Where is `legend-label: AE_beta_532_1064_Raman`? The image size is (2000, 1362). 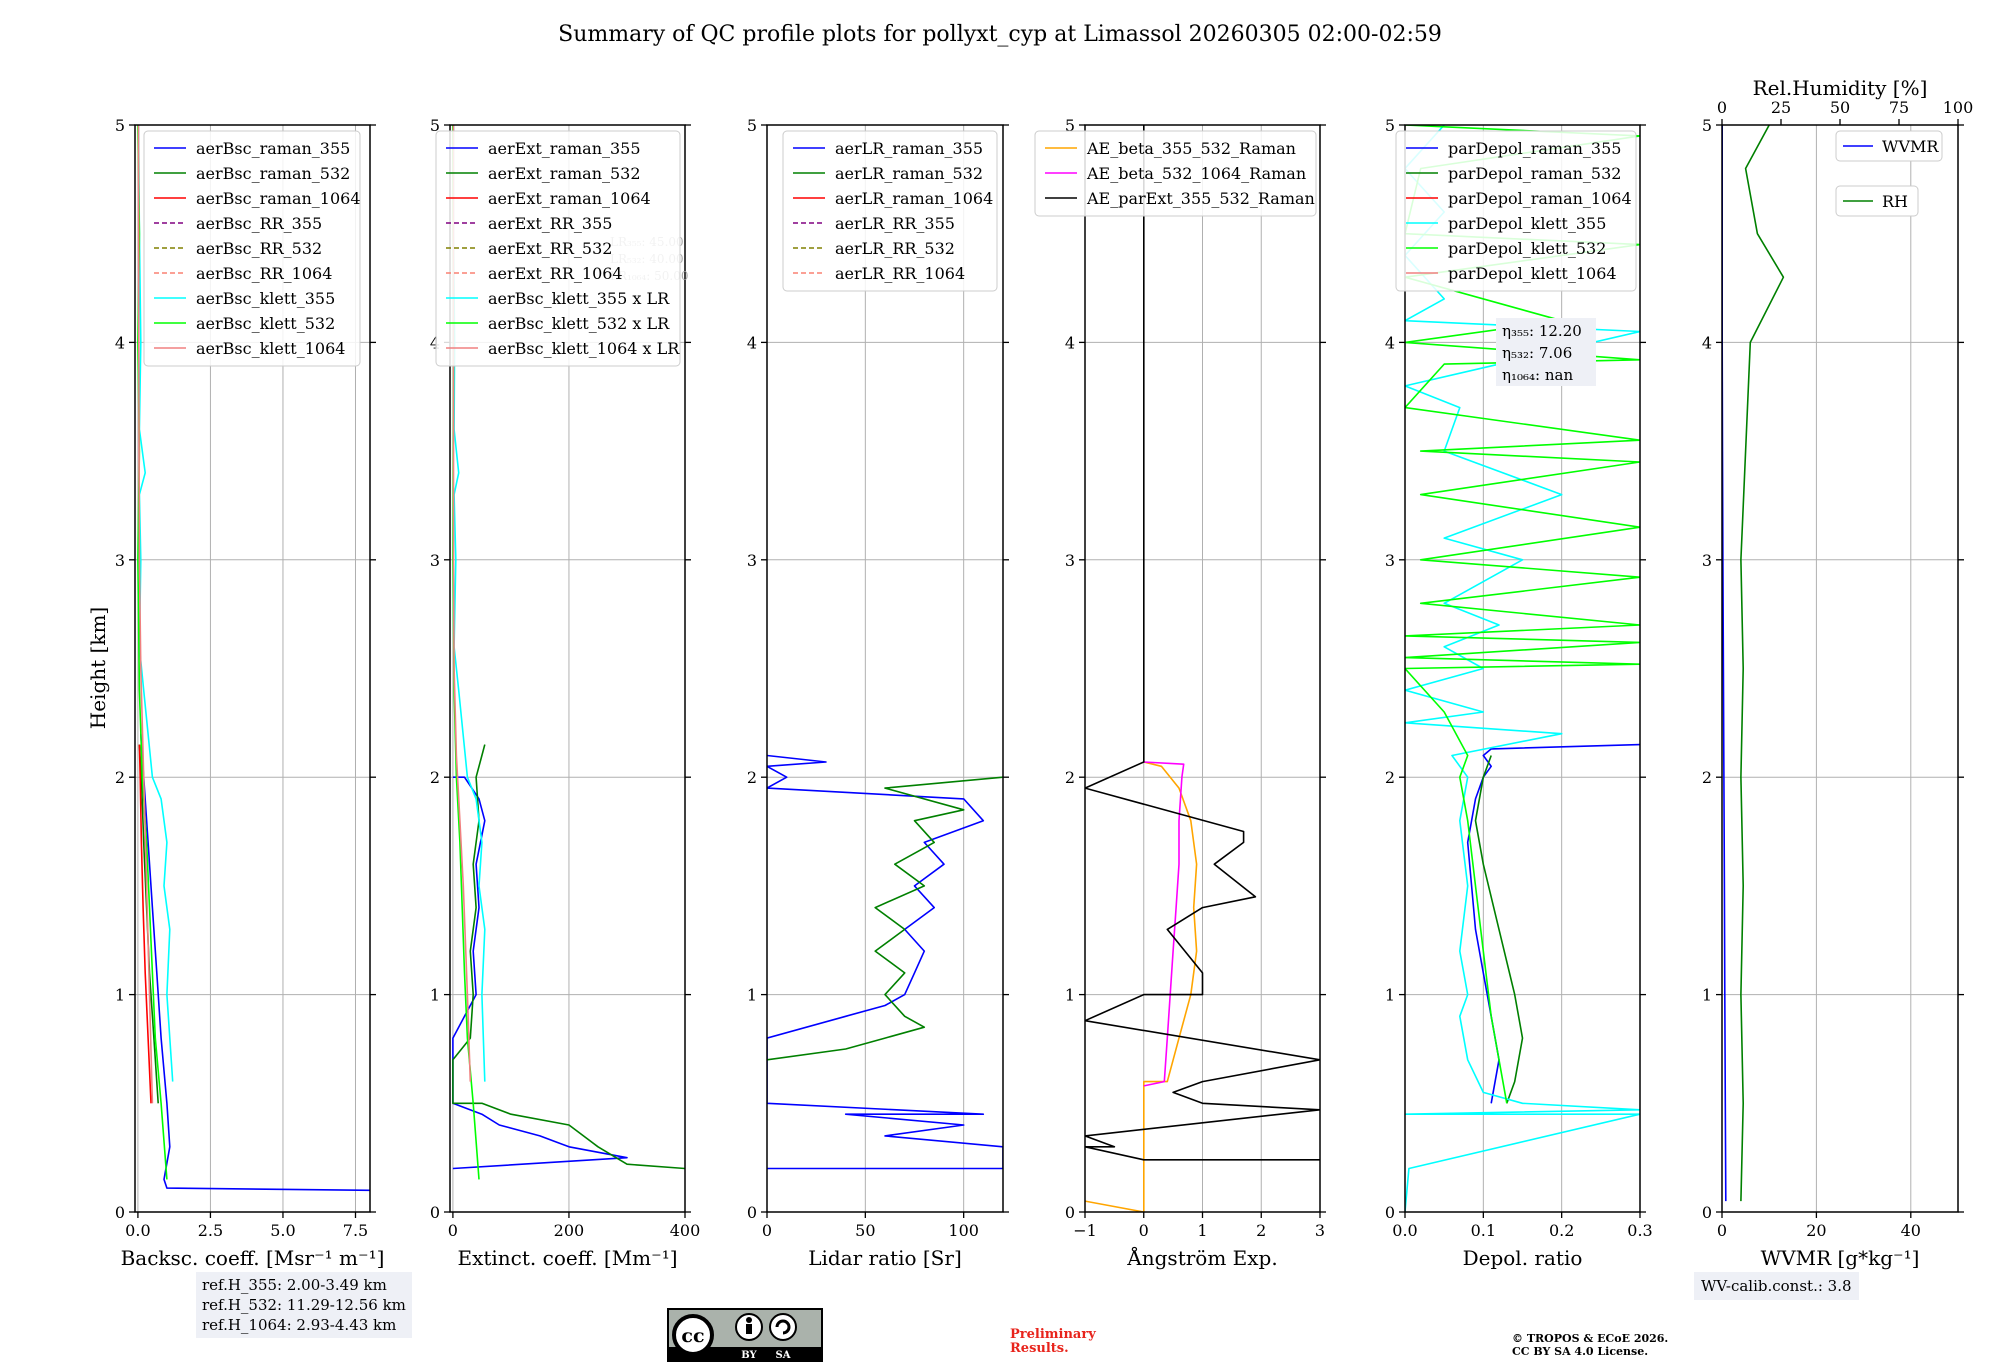
legend-label: AE_beta_532_1064_Raman is located at coordinates (1196, 173).